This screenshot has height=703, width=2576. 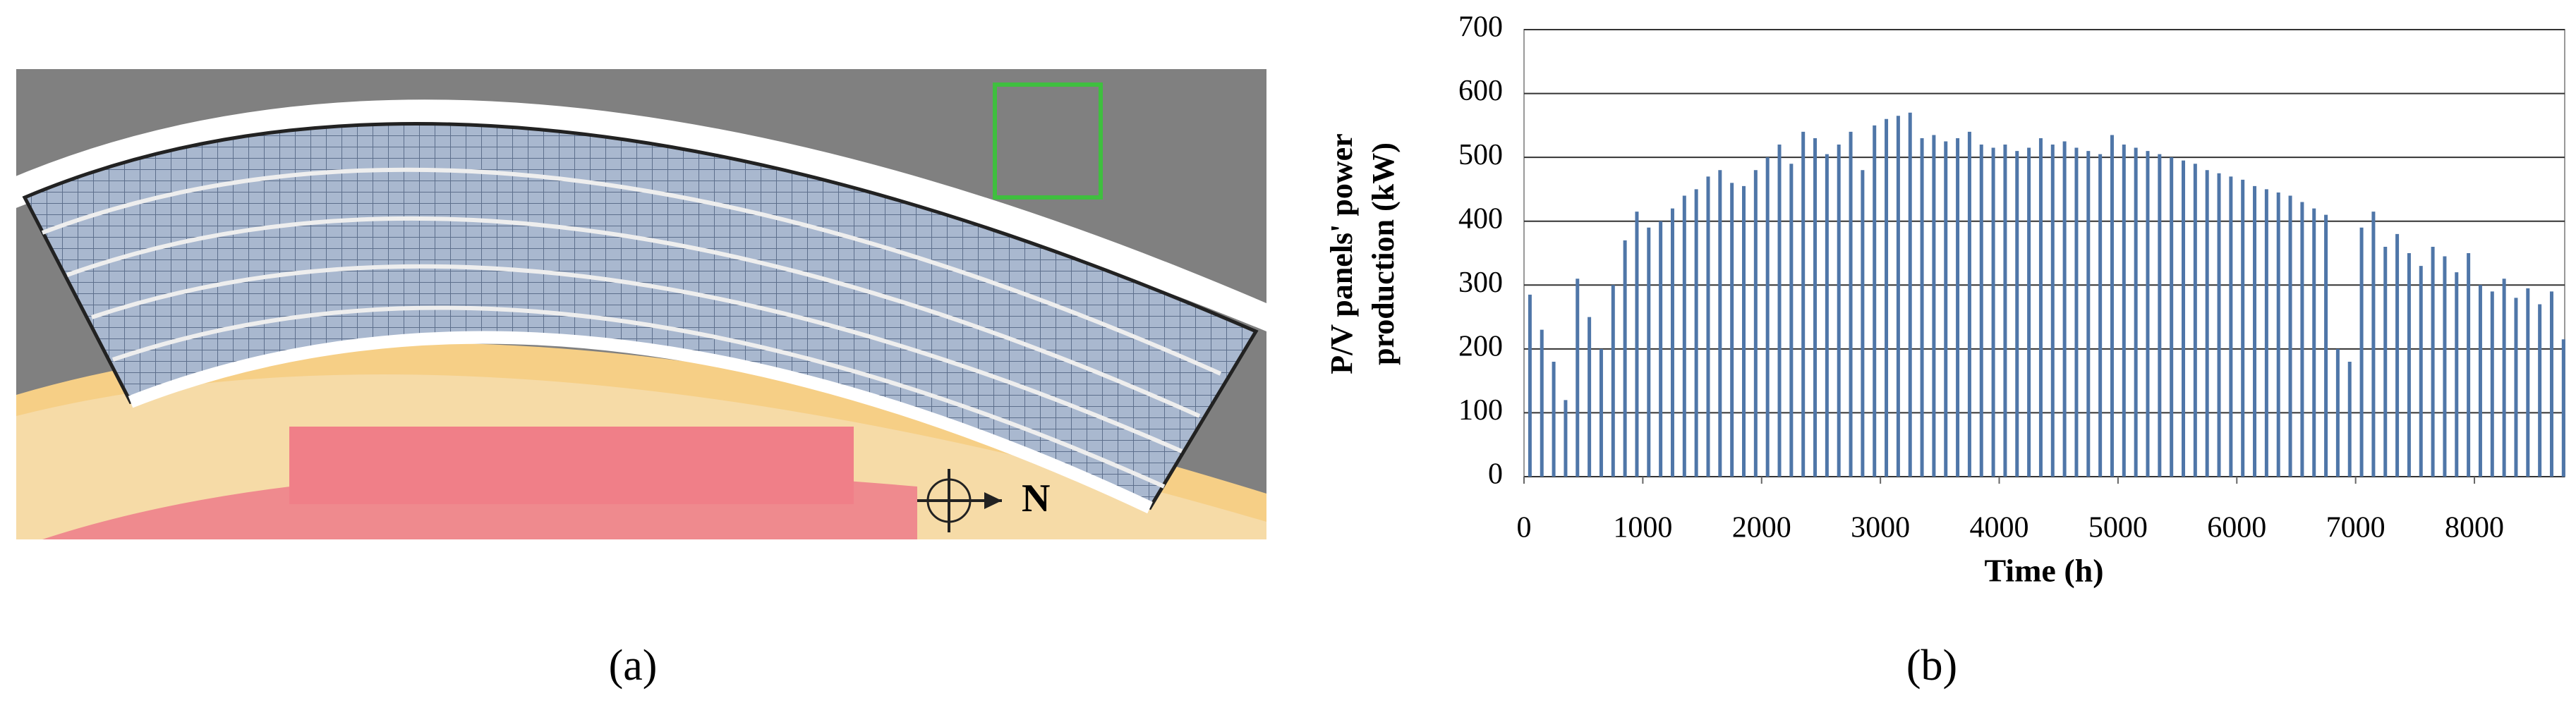 What do you see at coordinates (1932, 666) in the screenshot?
I see `caption-b: (b)` at bounding box center [1932, 666].